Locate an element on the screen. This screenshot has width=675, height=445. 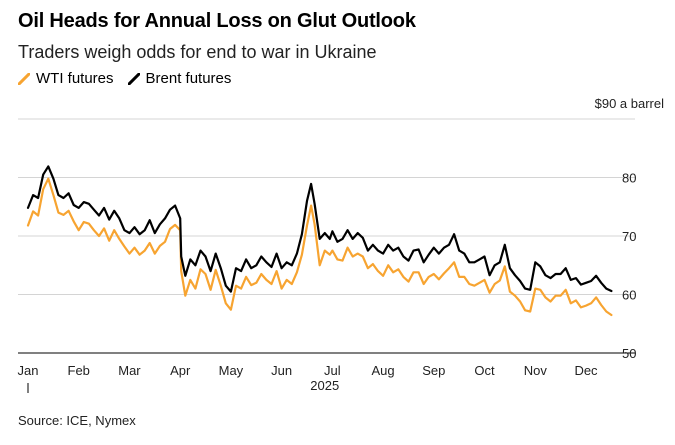
x-tick-label-mar: Mar is located at coordinates (129, 370).